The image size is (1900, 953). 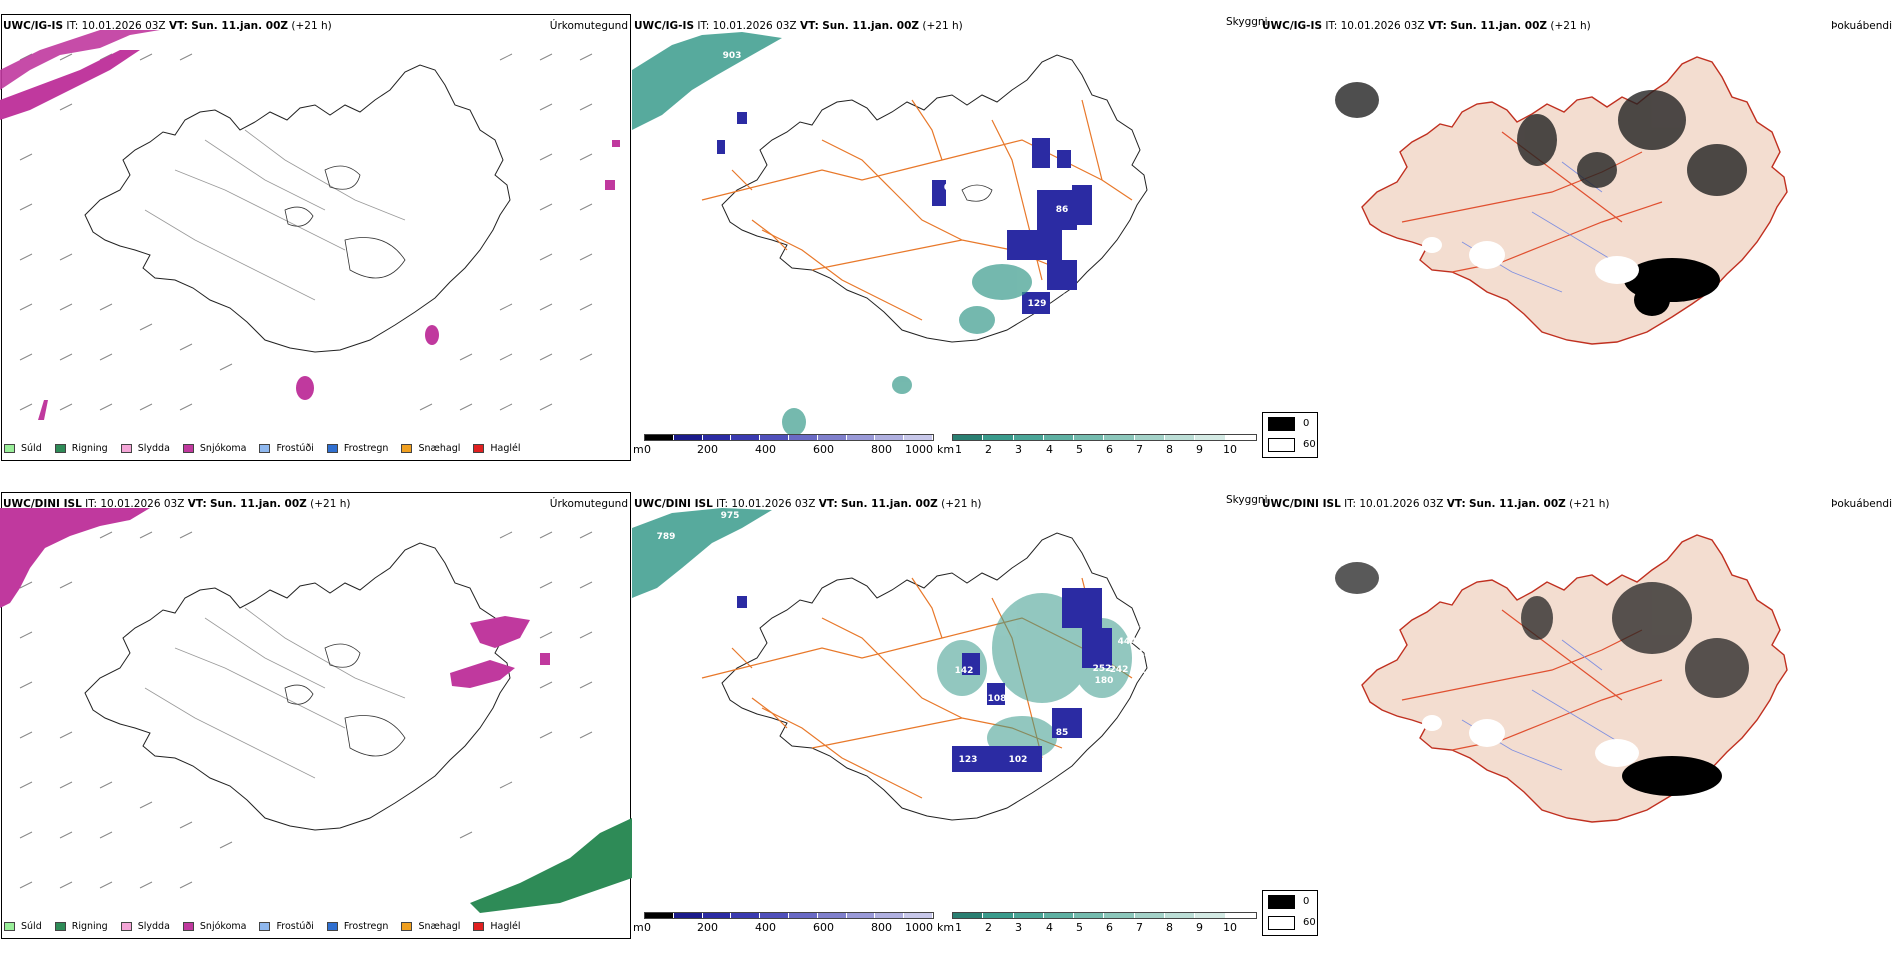 I want to click on station-label: 88, so click(x=1069, y=183).